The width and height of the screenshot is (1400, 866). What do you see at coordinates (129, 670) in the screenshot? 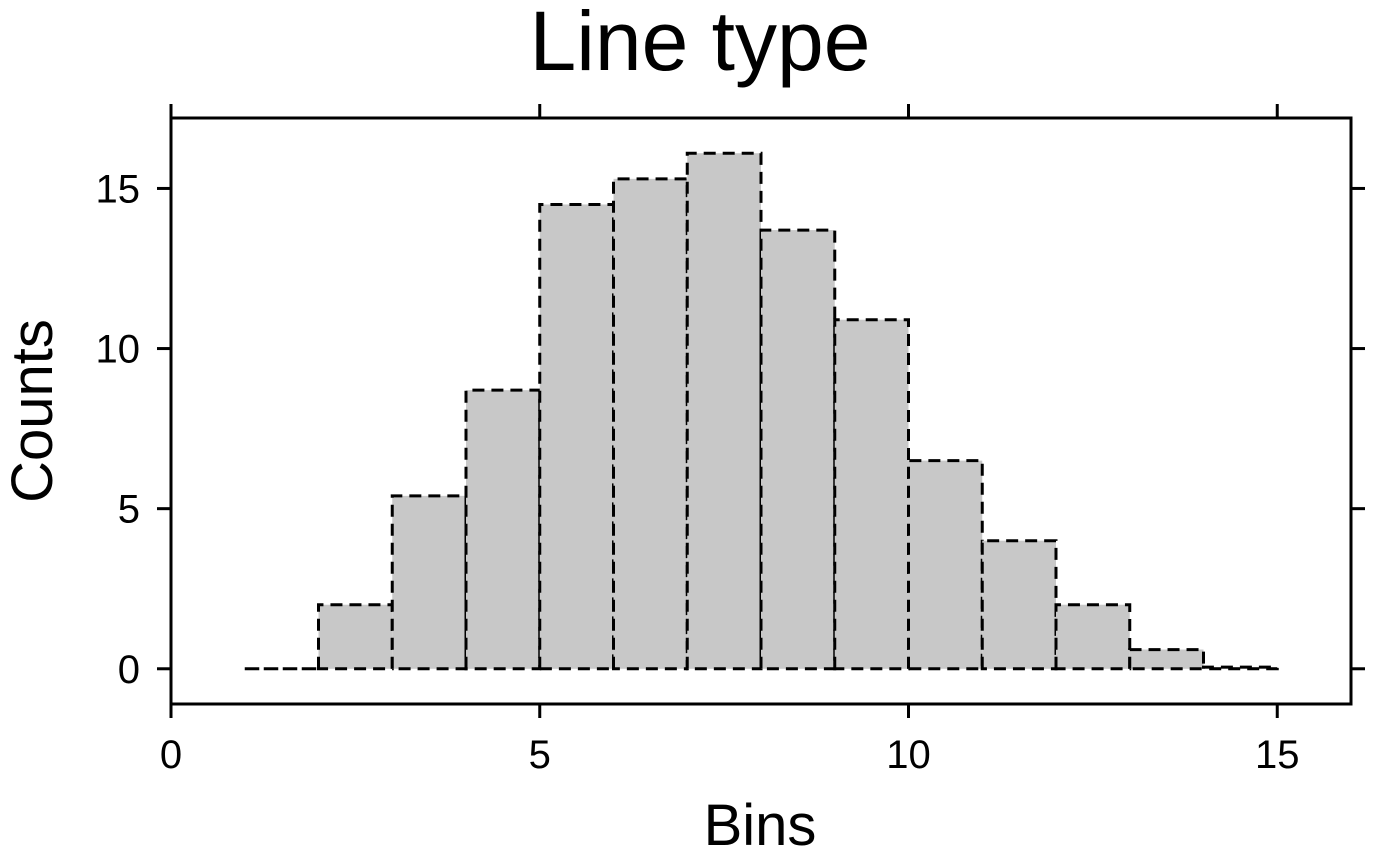
I see `y-tick-label: 0` at bounding box center [129, 670].